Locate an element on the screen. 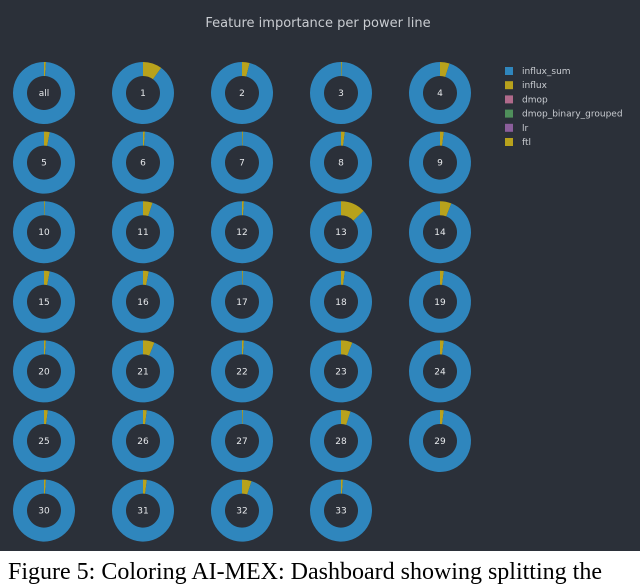 The image size is (640, 585). donut-all: all is located at coordinates (44, 93).